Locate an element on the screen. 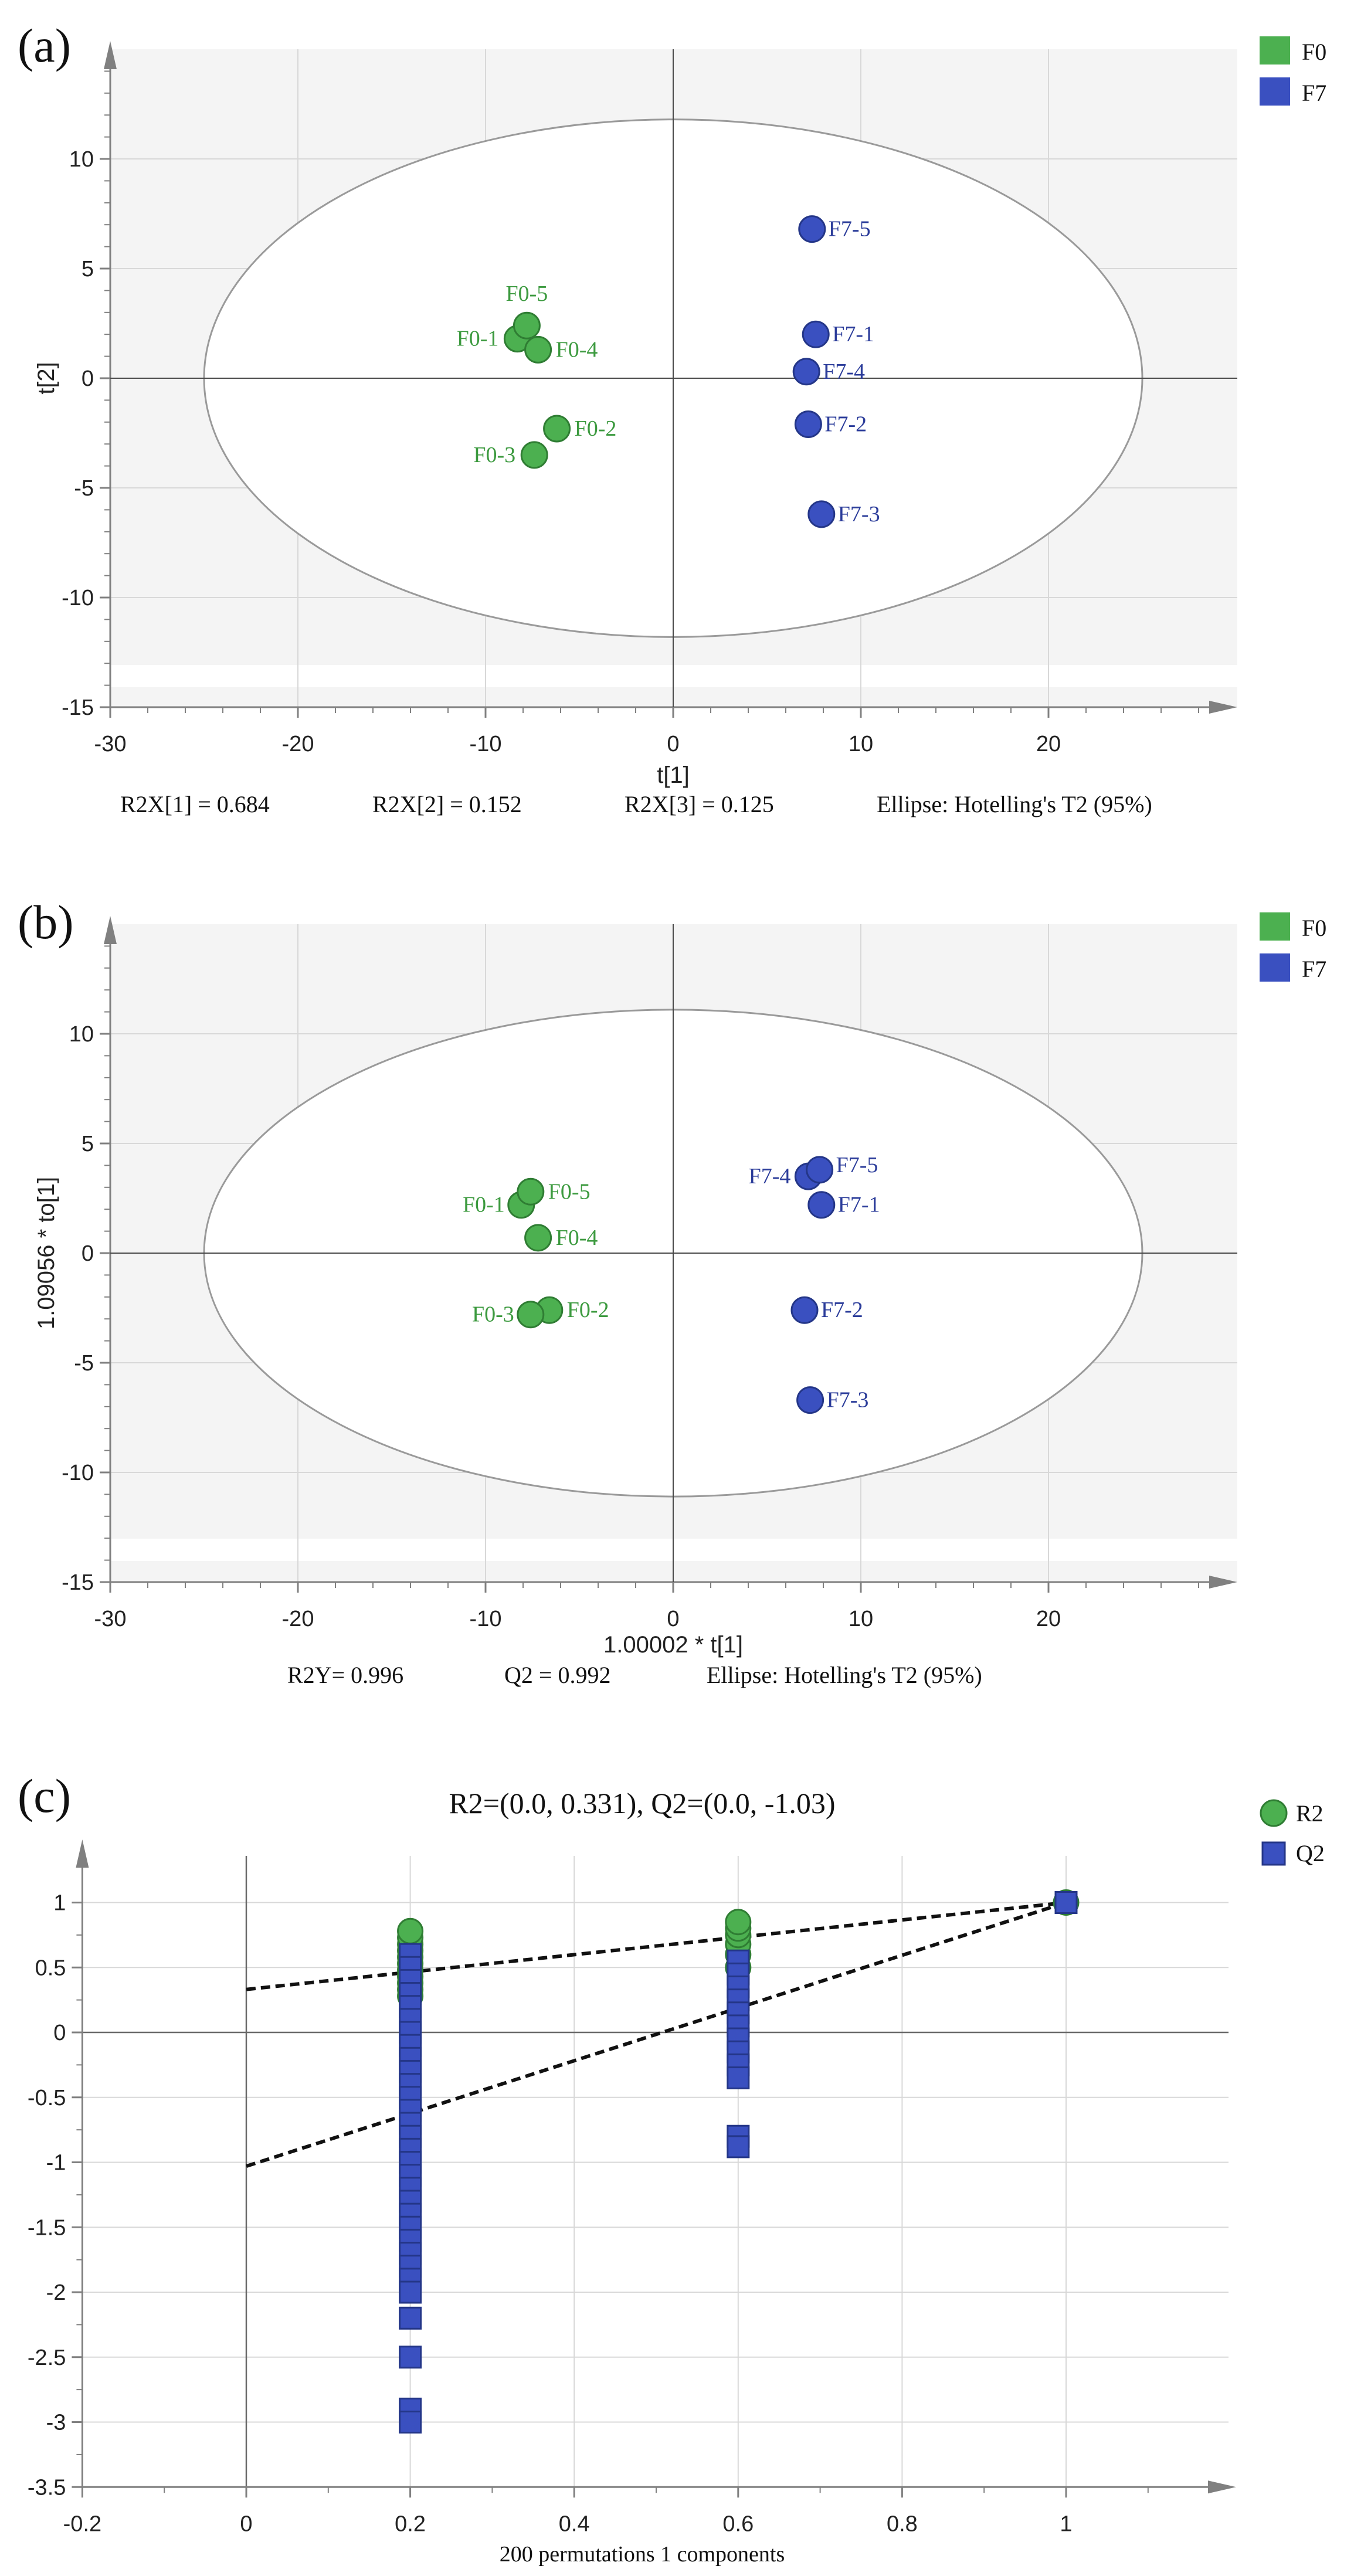 The height and width of the screenshot is (2576, 1354). point-label: F7-4 is located at coordinates (770, 1176).